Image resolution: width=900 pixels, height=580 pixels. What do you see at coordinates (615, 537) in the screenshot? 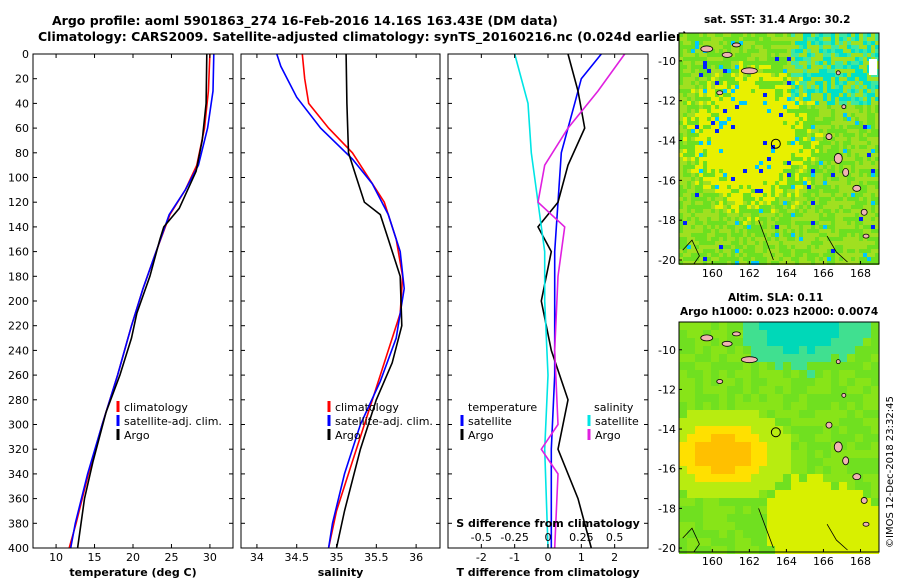
I see `x-top-tick-label: 0.5` at bounding box center [615, 537].